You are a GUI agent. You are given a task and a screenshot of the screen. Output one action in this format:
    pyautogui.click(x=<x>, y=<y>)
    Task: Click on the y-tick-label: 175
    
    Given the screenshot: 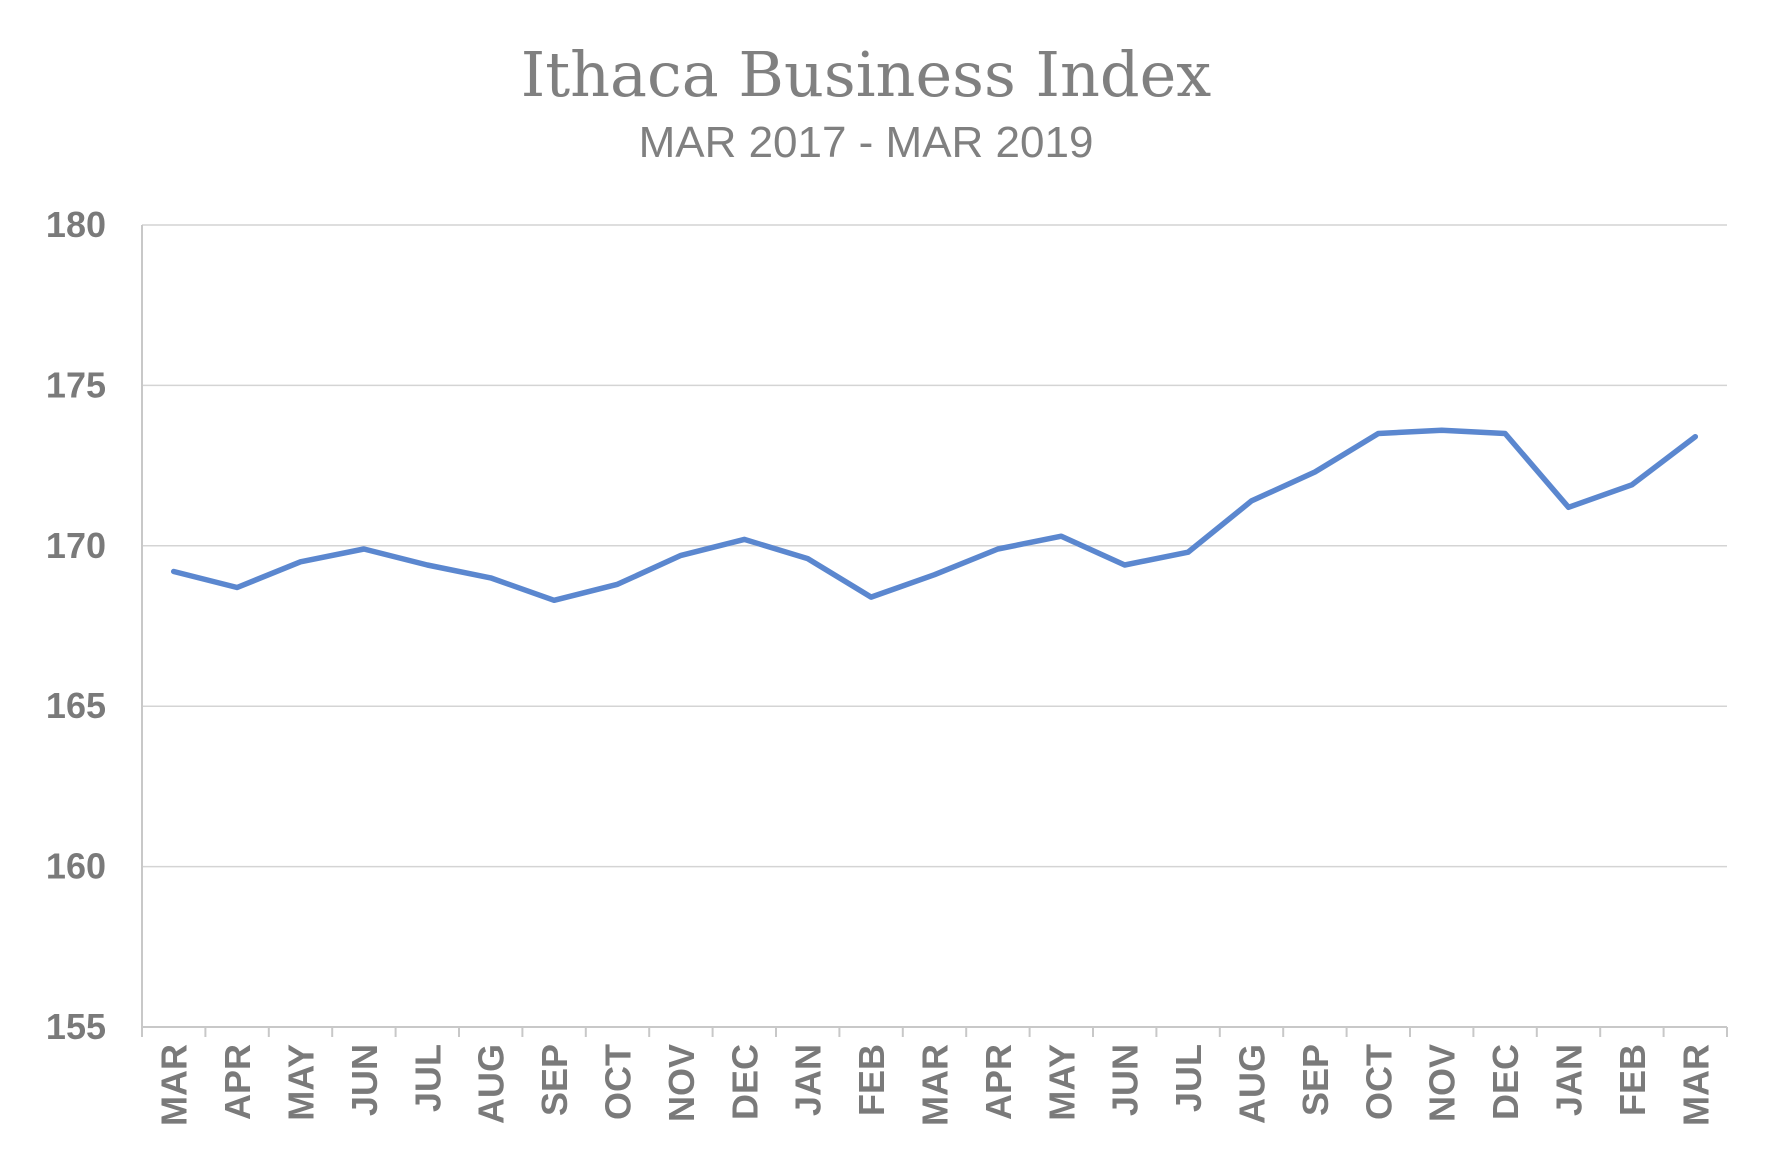 What is the action you would take?
    pyautogui.click(x=76, y=384)
    